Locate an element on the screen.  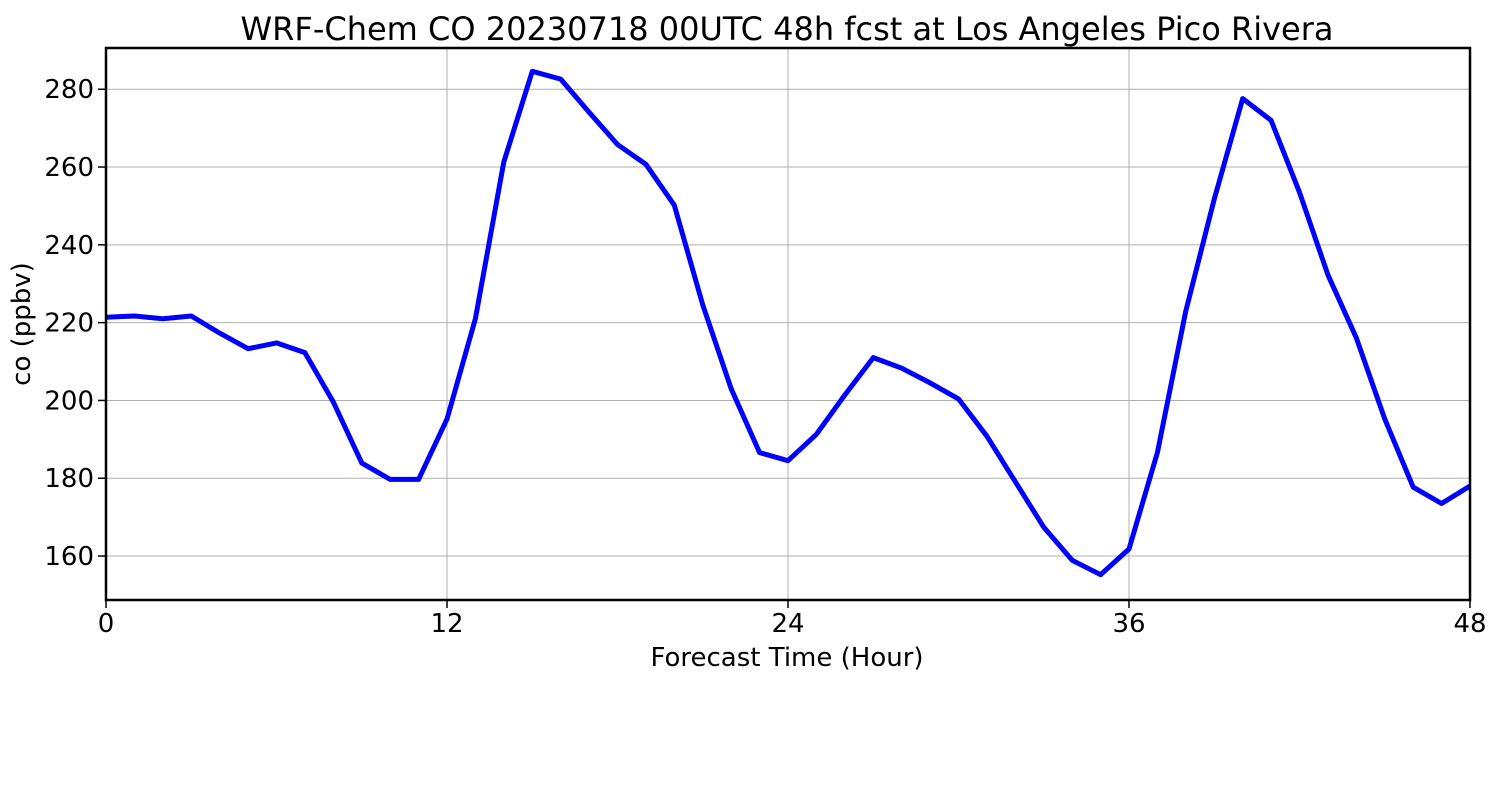
x-tick-label: 24 is located at coordinates (787, 624).